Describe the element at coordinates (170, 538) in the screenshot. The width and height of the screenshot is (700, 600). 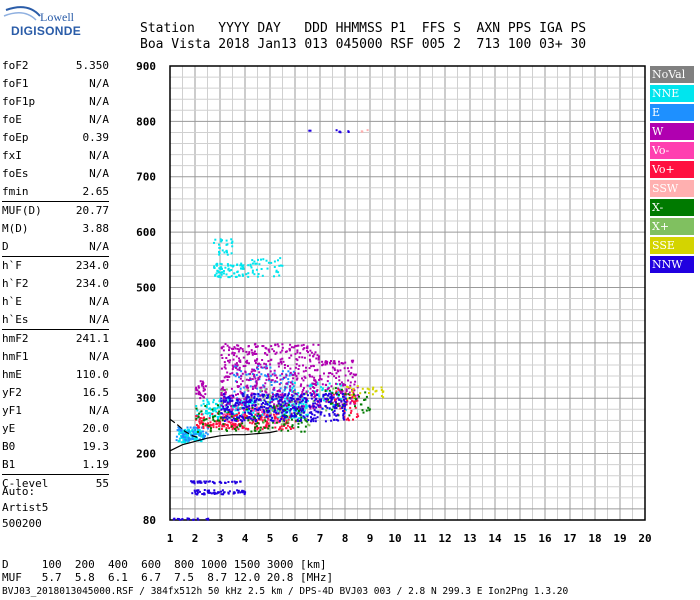
I see `x-tick-label: 1` at that location.